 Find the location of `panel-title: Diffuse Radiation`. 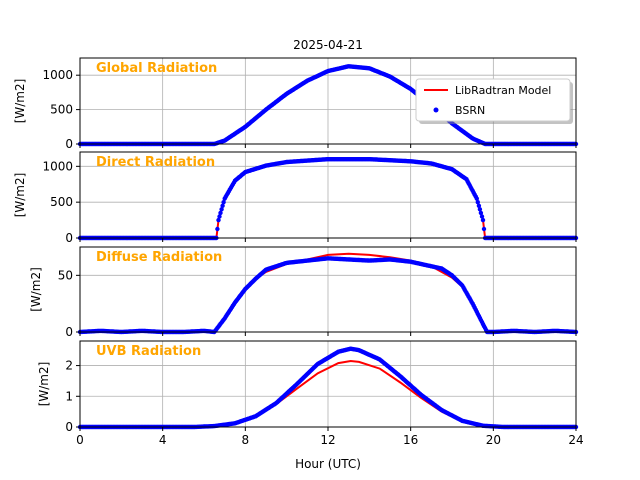

panel-title: Diffuse Radiation is located at coordinates (159, 257).